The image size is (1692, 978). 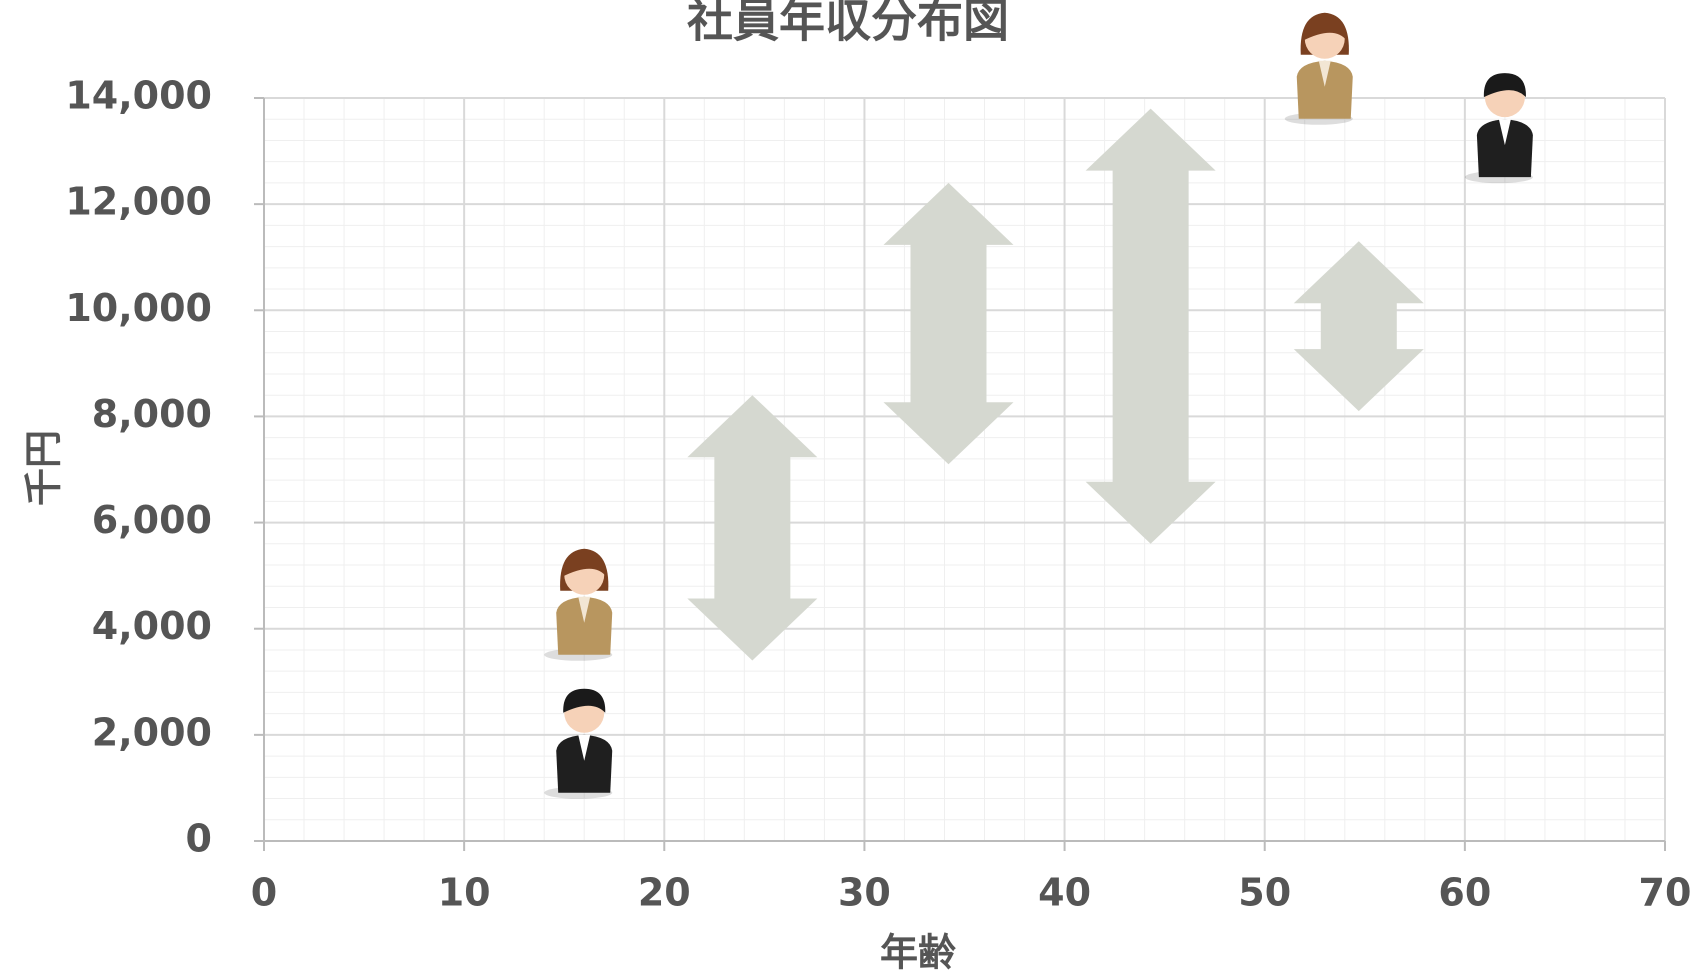 I want to click on x-tick-label: 40, so click(x=1064, y=893).